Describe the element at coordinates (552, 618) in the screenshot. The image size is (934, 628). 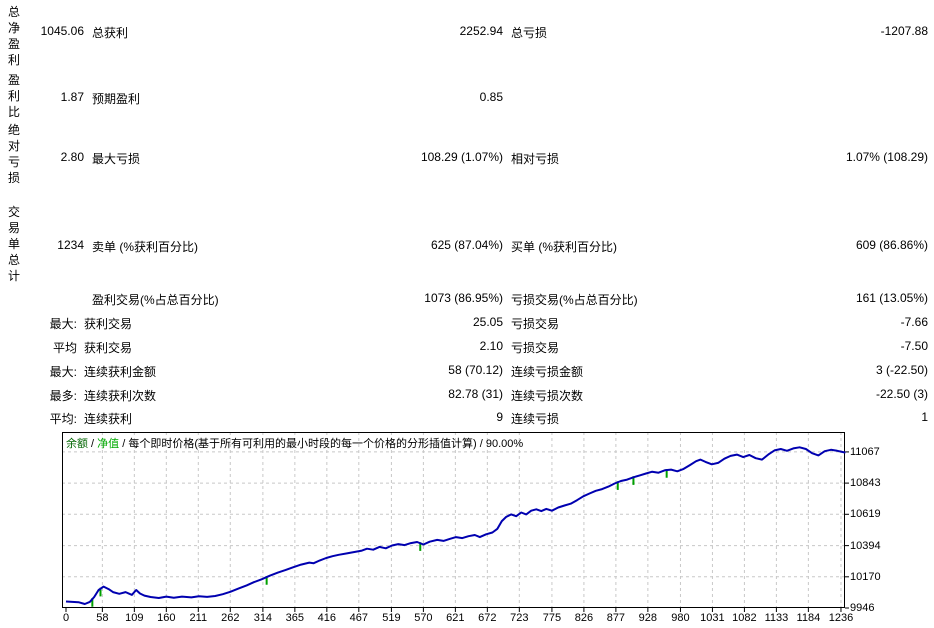
I see `x-axis-label: 775` at that location.